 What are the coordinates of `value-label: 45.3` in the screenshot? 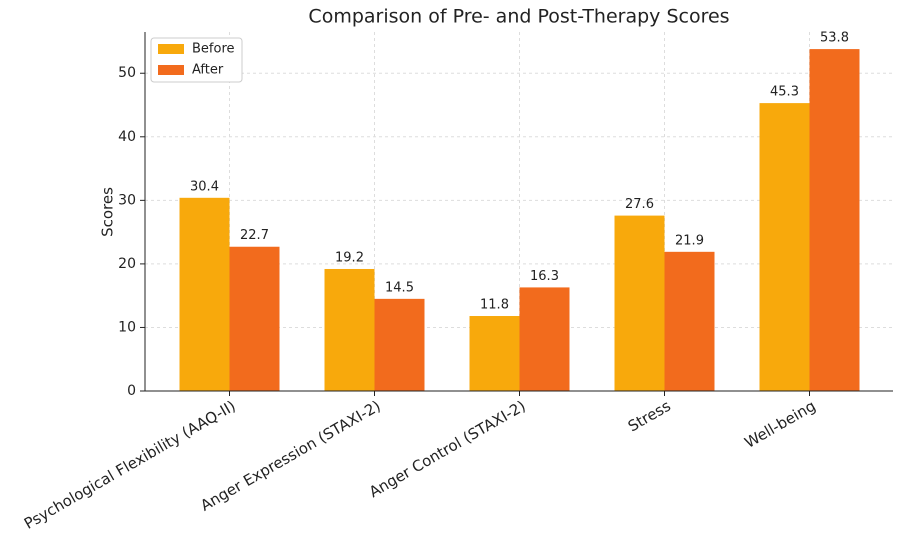 It's located at (784, 92).